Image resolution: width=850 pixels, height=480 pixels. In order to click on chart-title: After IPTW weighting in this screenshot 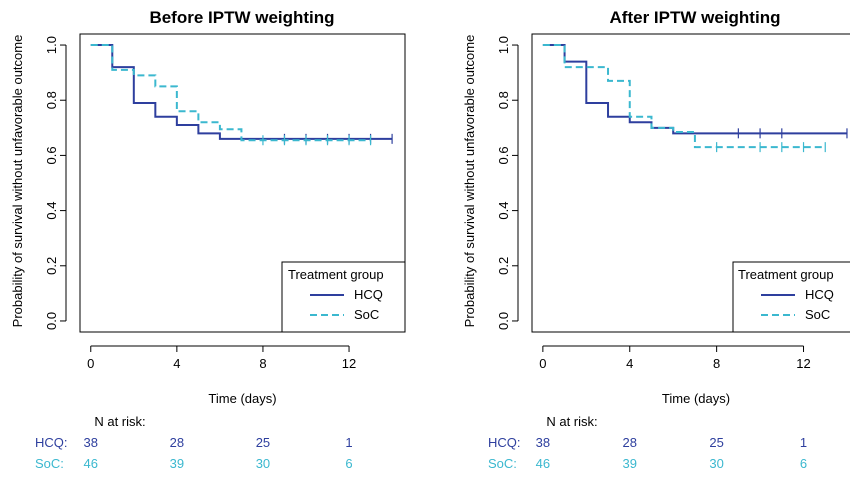, I will do `click(695, 17)`.